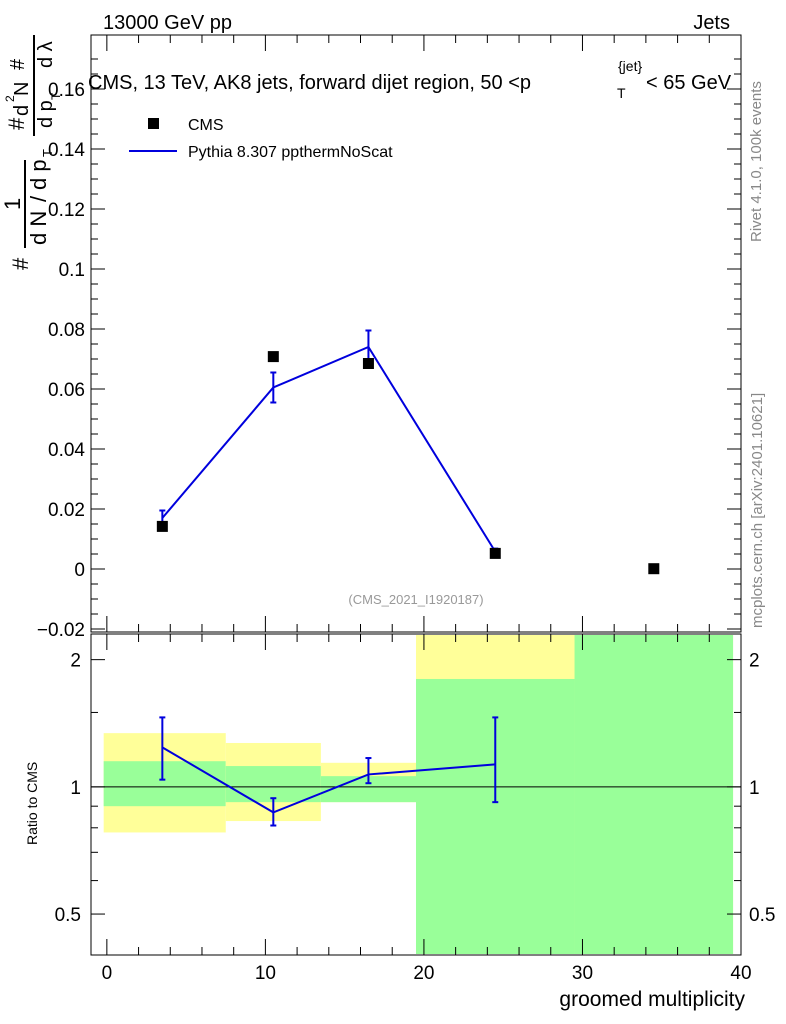 This screenshot has width=786, height=1024. Describe the element at coordinates (423, 973) in the screenshot. I see `ratio-xtick-label: 20` at that location.